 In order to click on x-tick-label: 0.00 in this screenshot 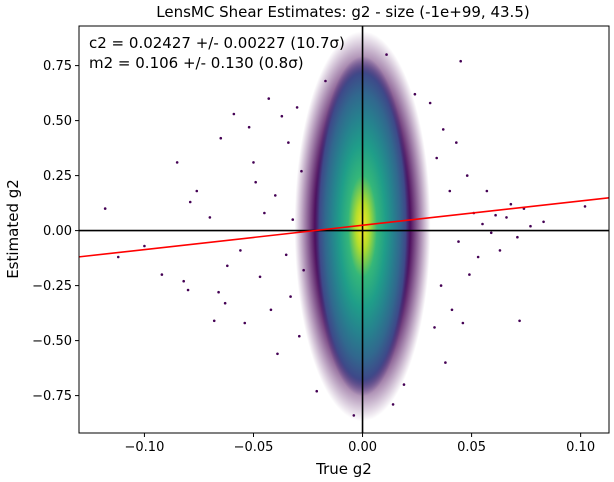, I will do `click(362, 447)`.